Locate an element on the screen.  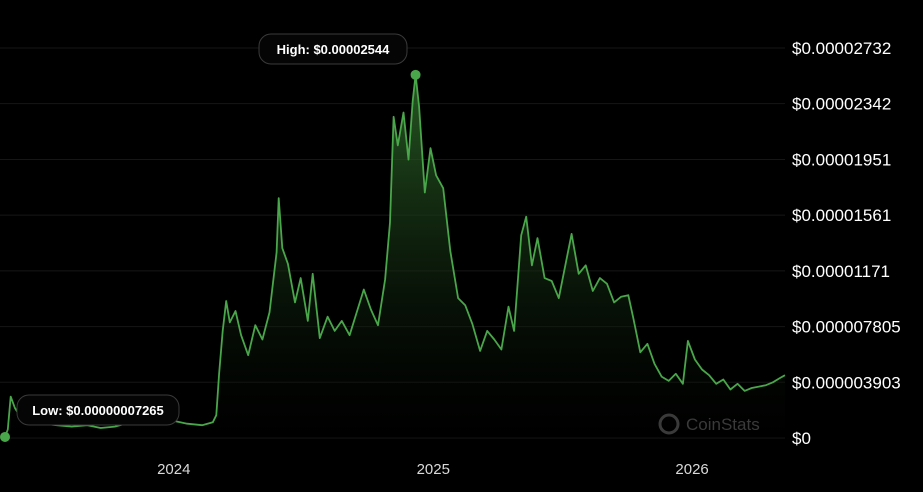
y-tick-label: $0 is located at coordinates (801, 438).